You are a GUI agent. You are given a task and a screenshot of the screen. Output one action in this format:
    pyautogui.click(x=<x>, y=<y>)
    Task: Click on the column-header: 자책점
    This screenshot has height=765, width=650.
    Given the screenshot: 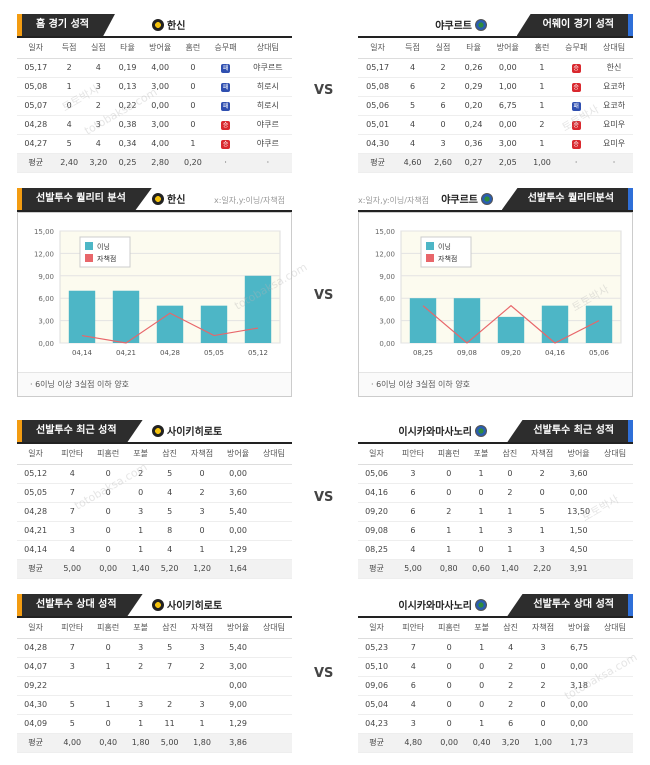 What is the action you would take?
    pyautogui.click(x=202, y=628)
    